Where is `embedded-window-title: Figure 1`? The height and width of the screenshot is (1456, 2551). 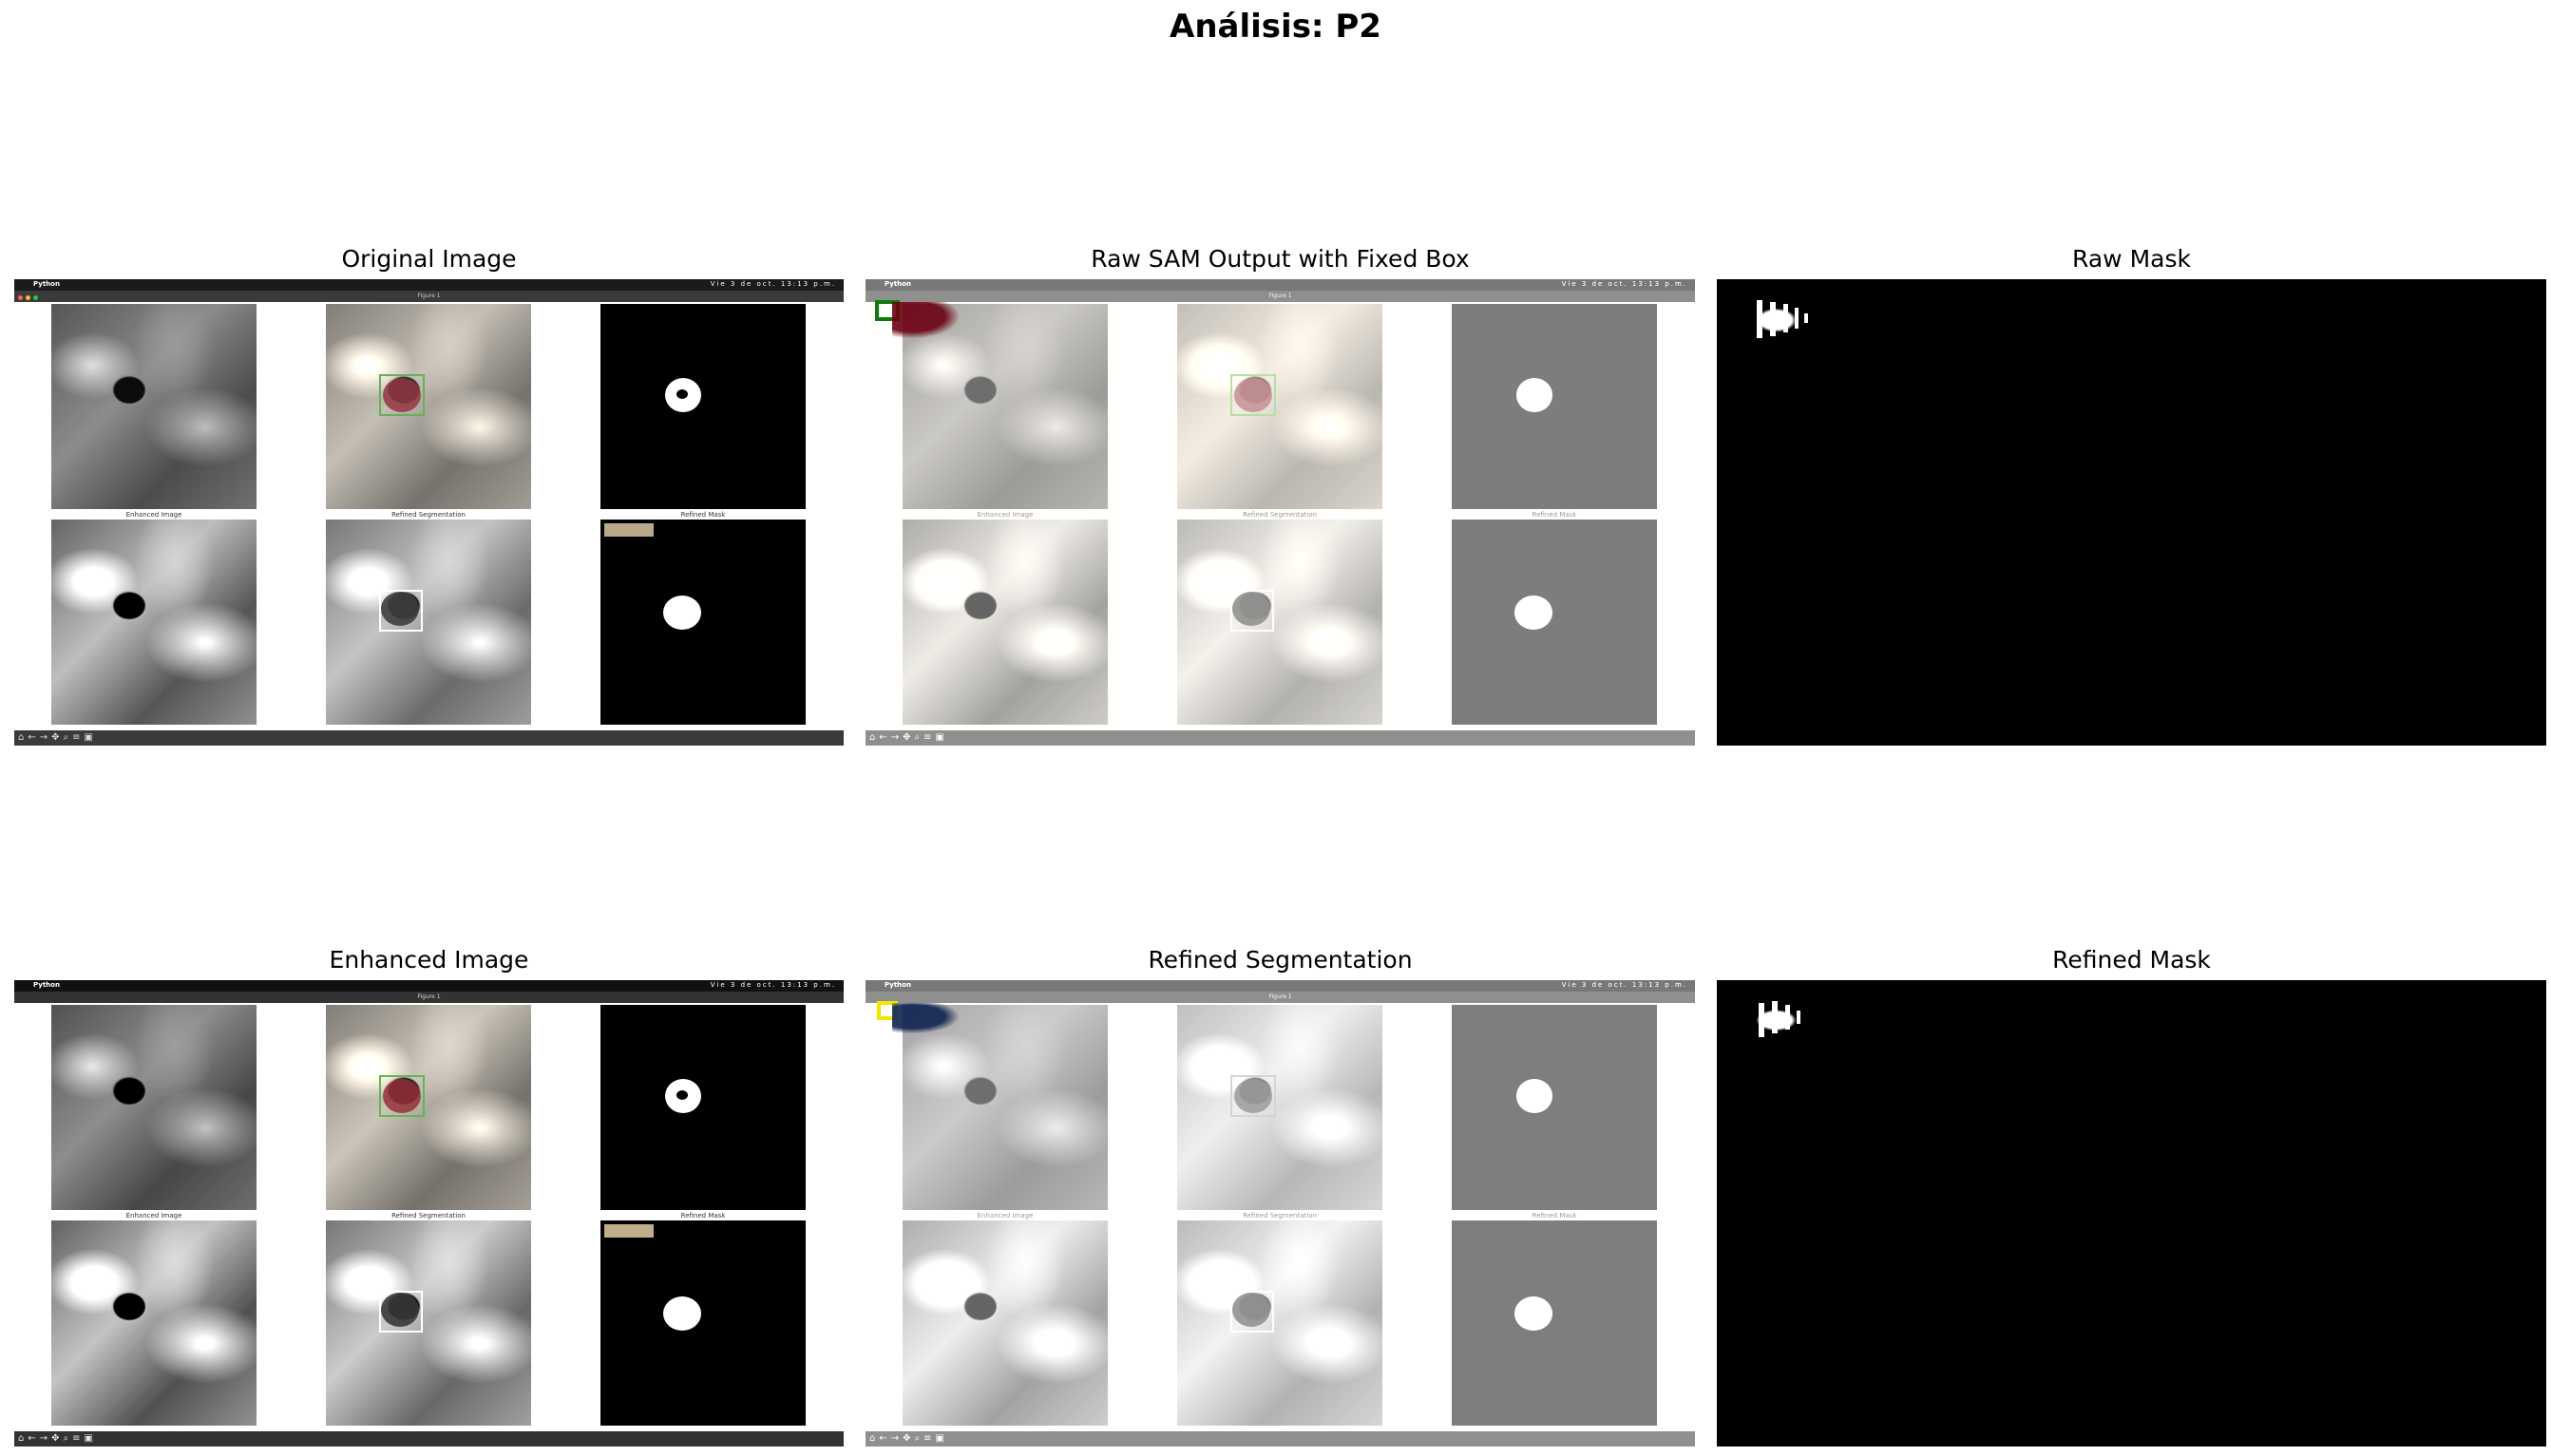
embedded-window-title: Figure 1 is located at coordinates (429, 296).